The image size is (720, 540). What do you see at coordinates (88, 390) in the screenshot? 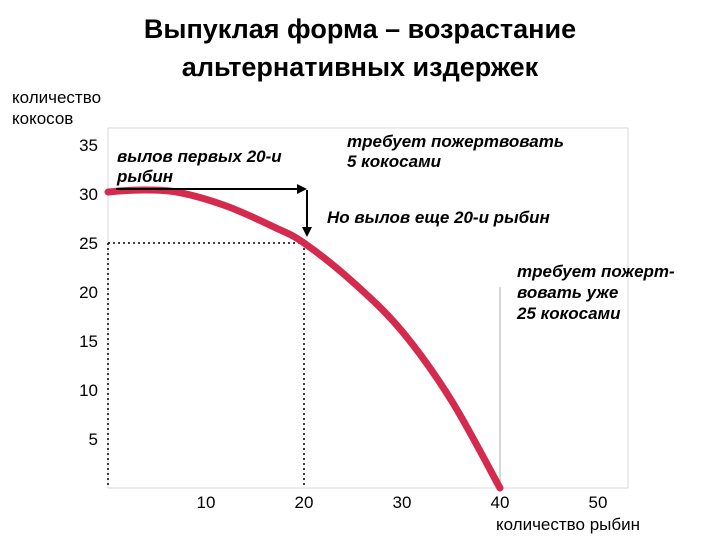
I see `y-tick-label: 10` at bounding box center [88, 390].